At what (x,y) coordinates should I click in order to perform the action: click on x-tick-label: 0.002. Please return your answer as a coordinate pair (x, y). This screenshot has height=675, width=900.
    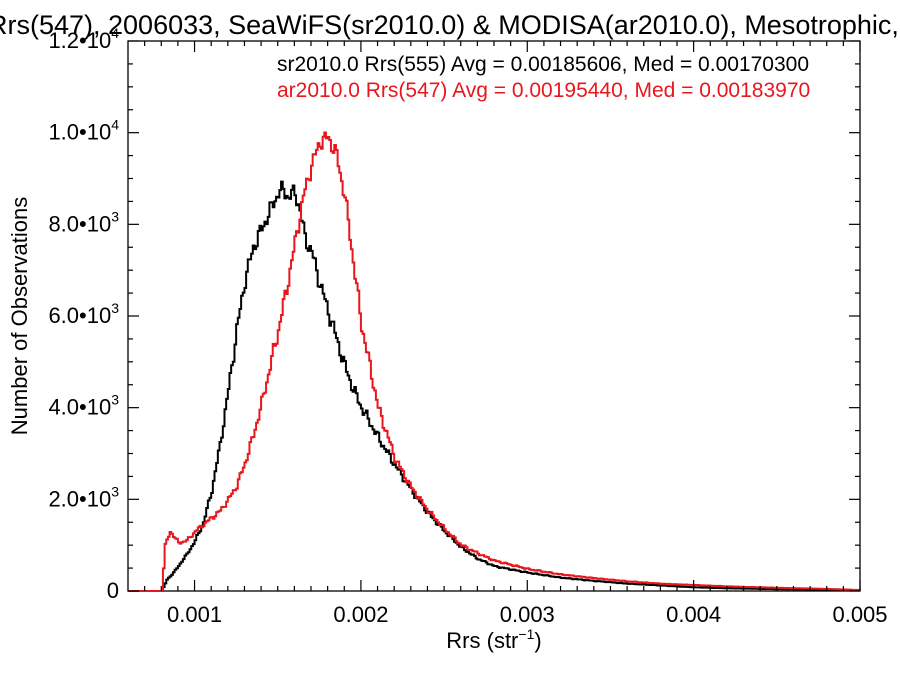
    Looking at the image, I should click on (360, 614).